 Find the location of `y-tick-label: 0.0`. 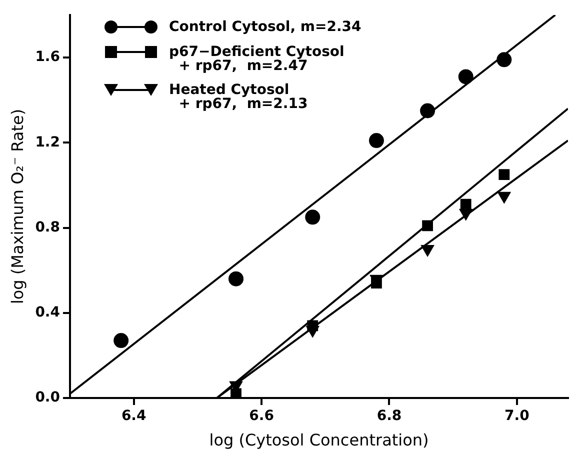

y-tick-label: 0.0 is located at coordinates (47, 398).